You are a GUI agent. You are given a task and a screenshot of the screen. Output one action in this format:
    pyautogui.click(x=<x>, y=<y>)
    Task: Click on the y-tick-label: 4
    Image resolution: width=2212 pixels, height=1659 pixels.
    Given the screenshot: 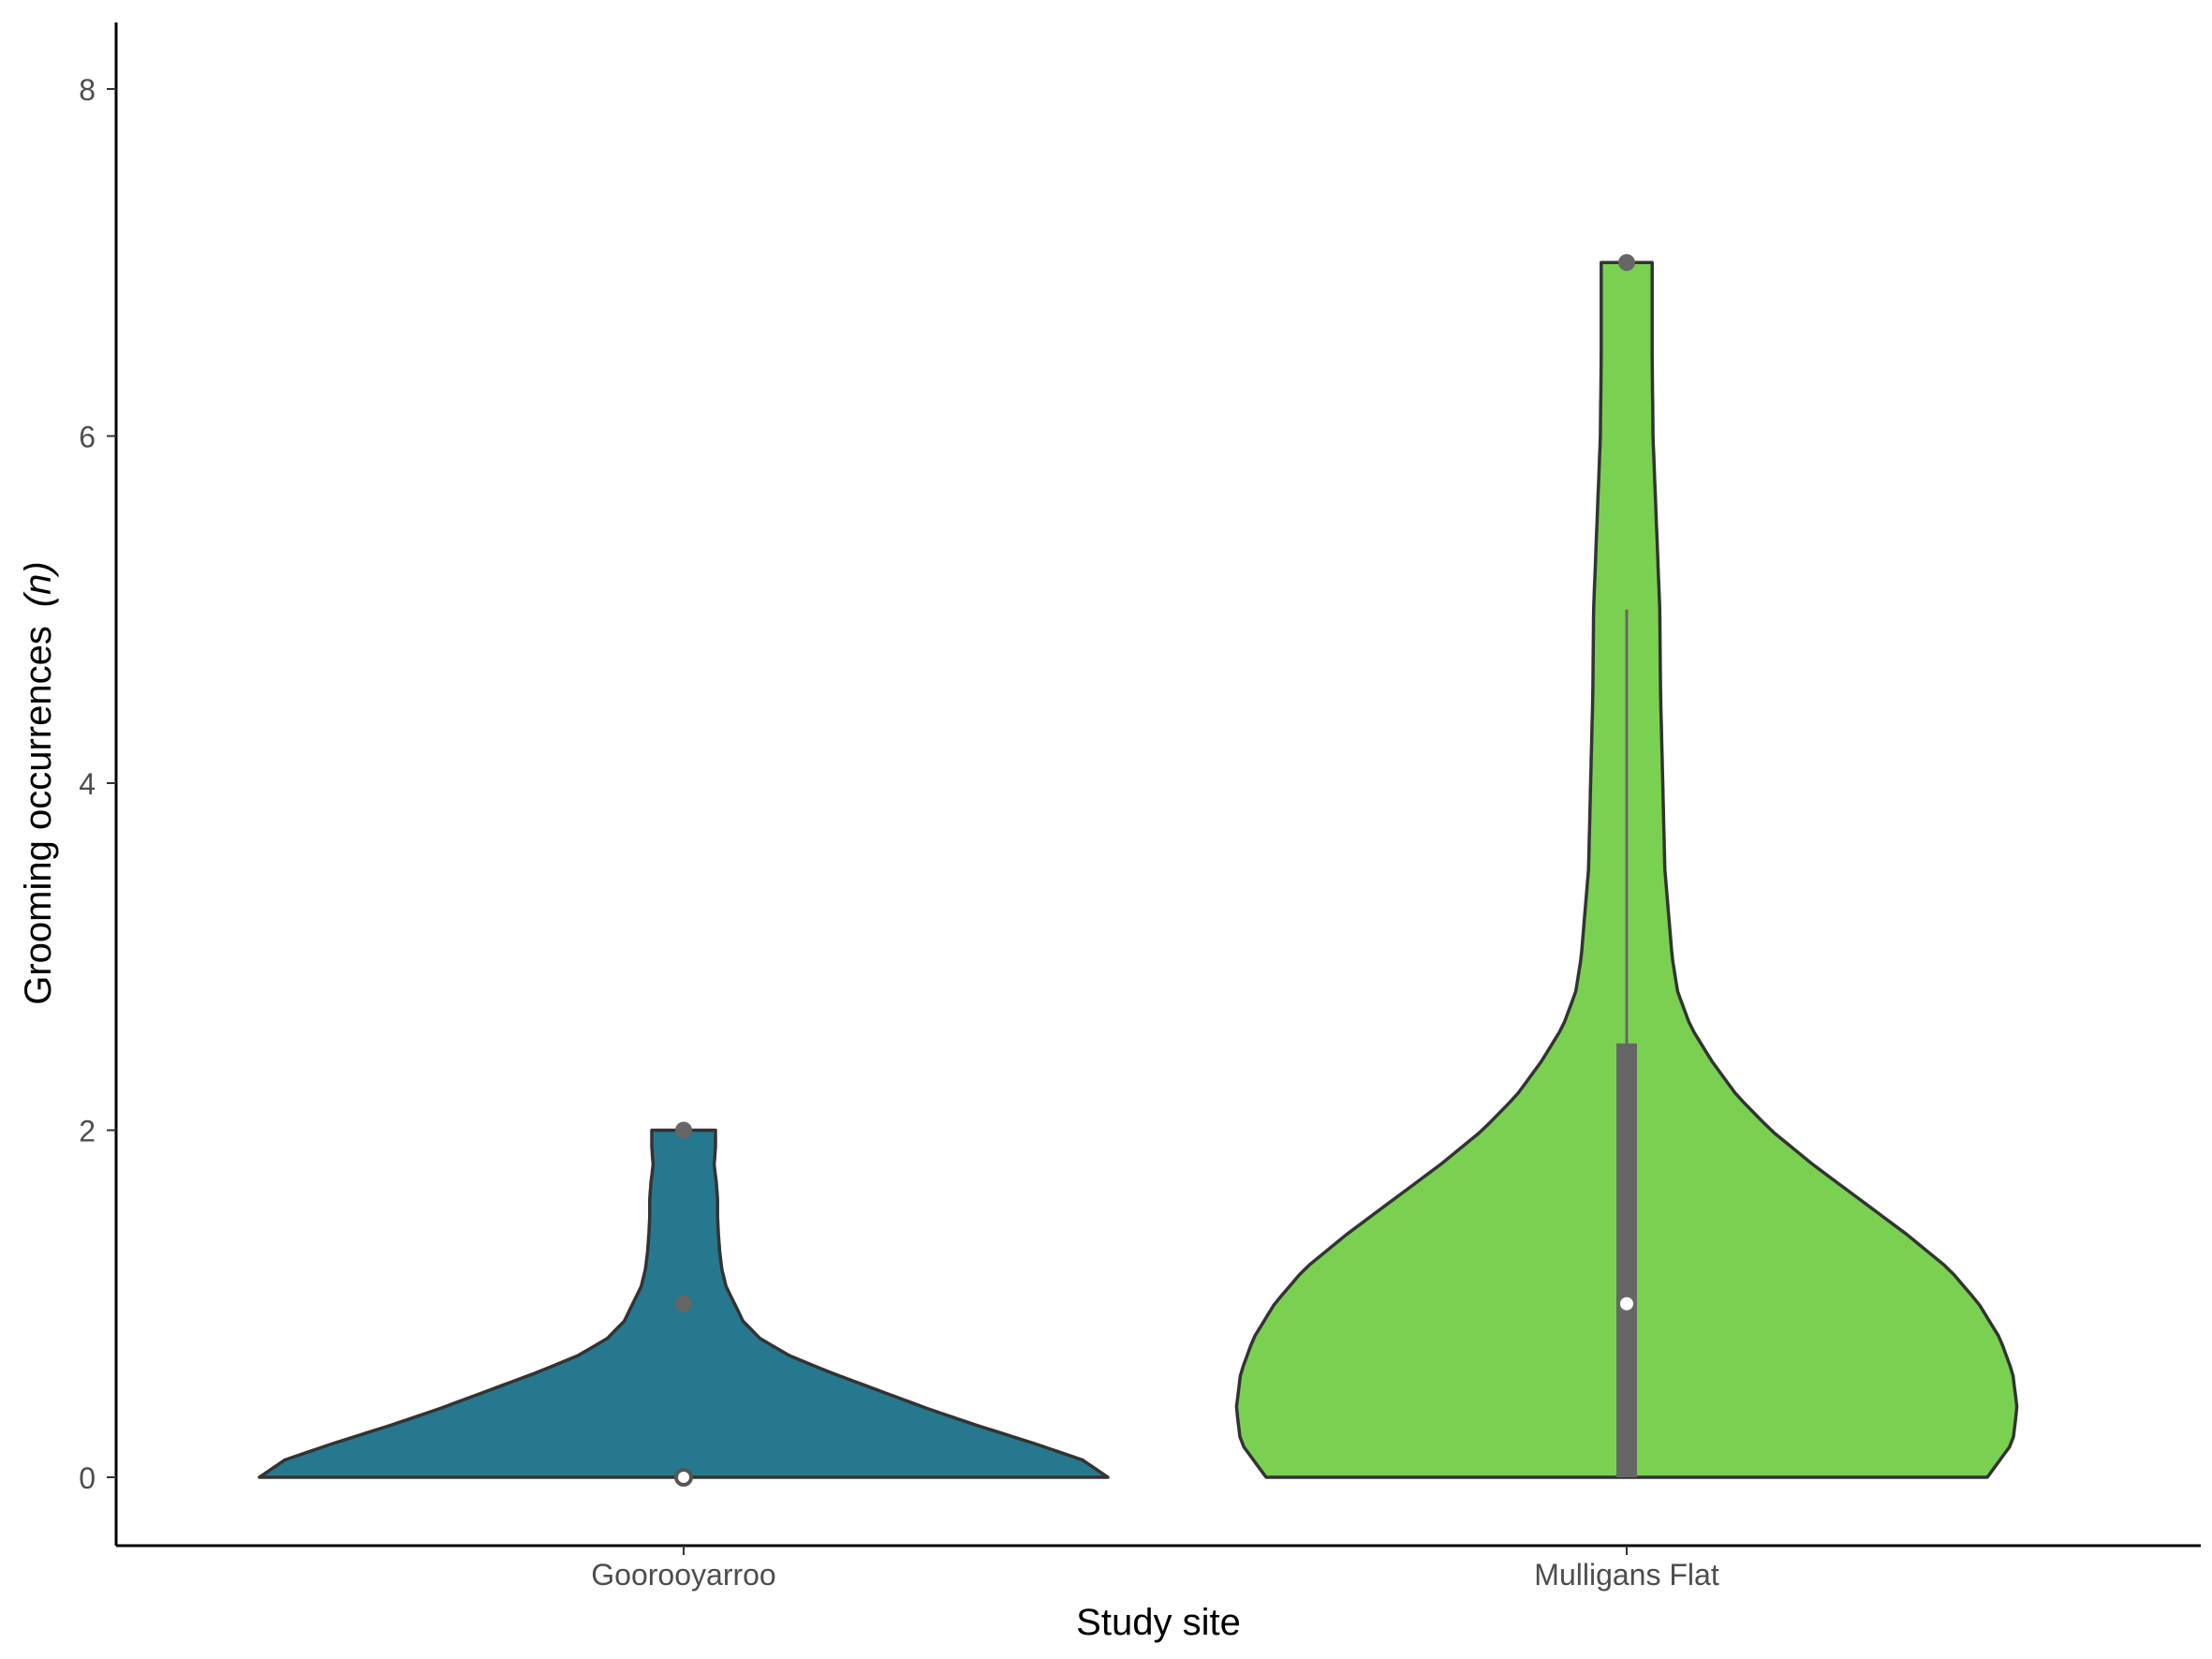 What is the action you would take?
    pyautogui.click(x=87, y=784)
    